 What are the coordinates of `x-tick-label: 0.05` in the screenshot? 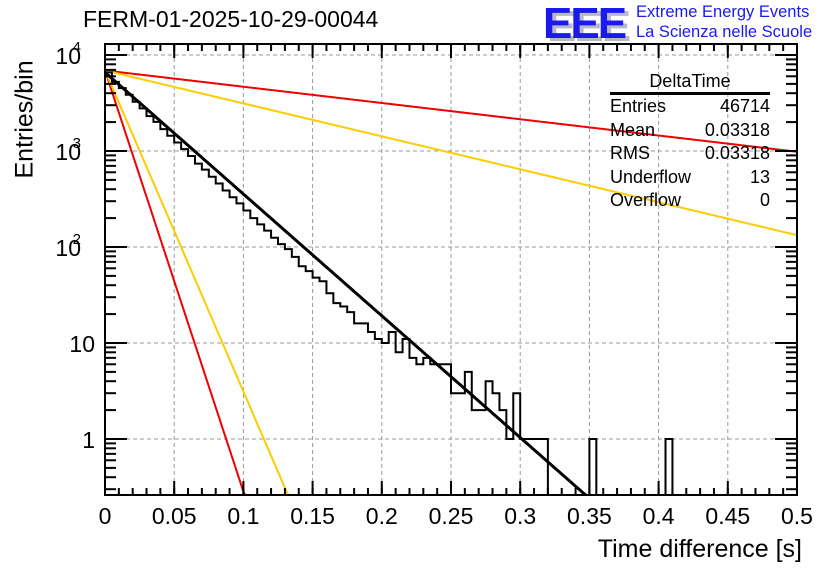 It's located at (174, 516).